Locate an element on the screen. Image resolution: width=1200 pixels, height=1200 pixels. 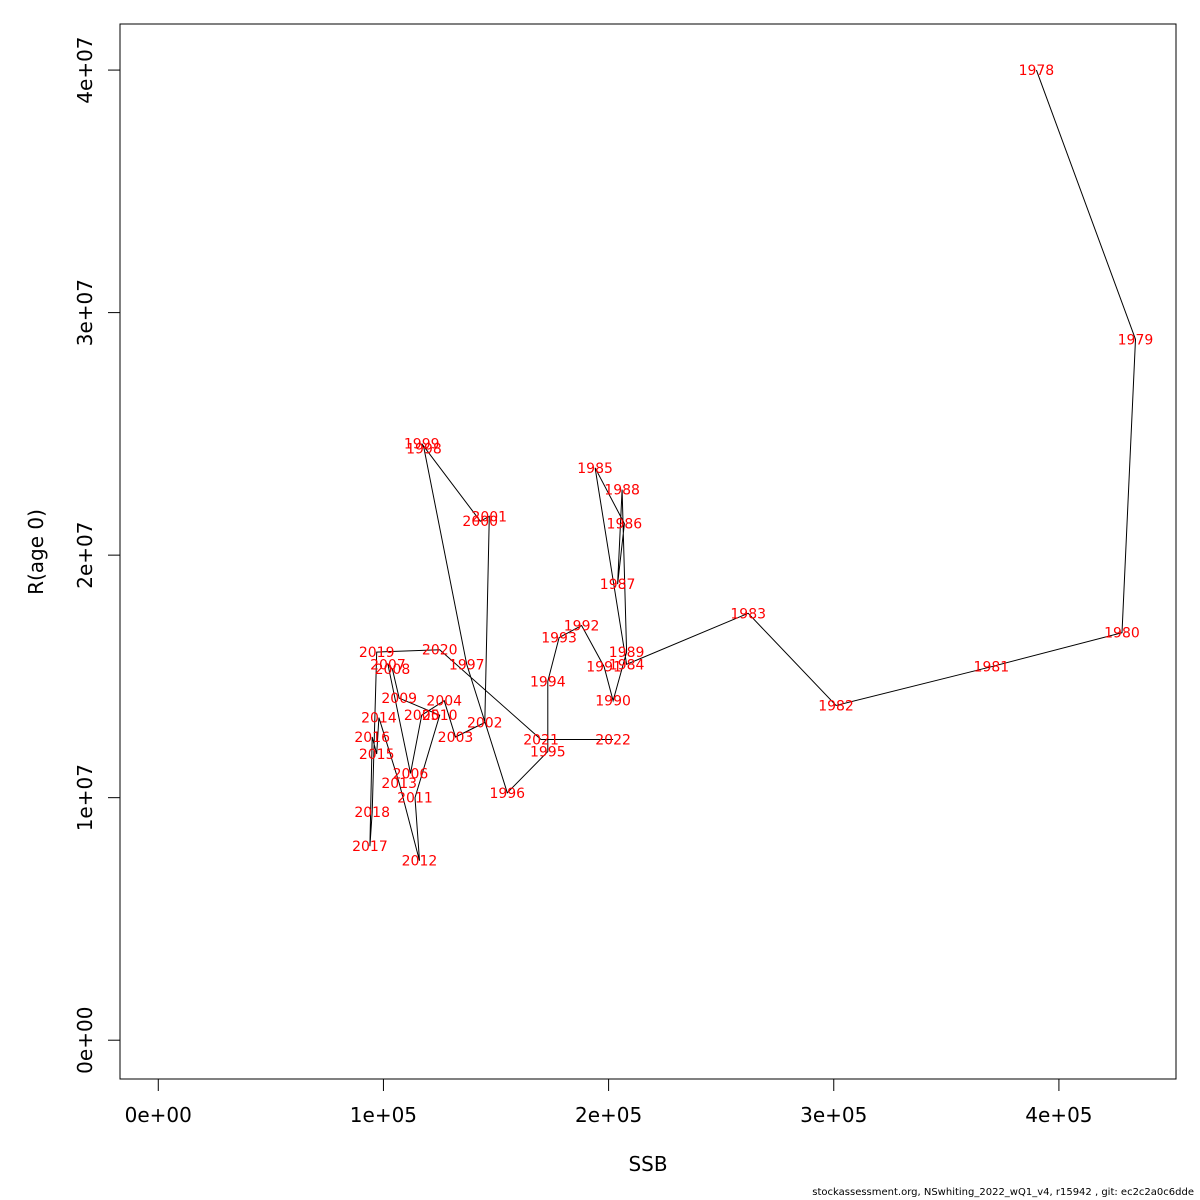
year-label-2000: 2000 is located at coordinates (480, 522).